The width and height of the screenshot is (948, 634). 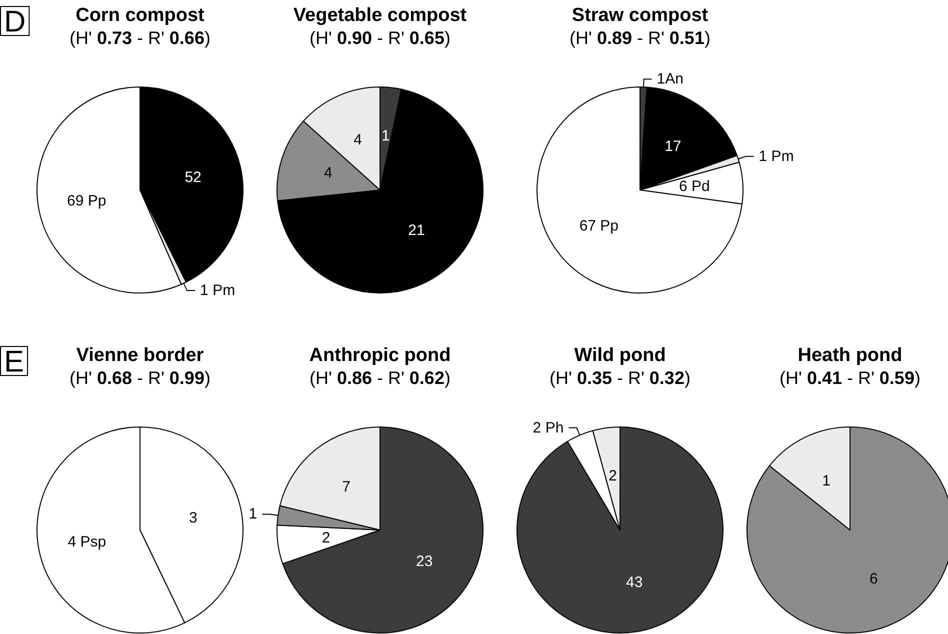 What do you see at coordinates (193, 177) in the screenshot?
I see `data-label: 52` at bounding box center [193, 177].